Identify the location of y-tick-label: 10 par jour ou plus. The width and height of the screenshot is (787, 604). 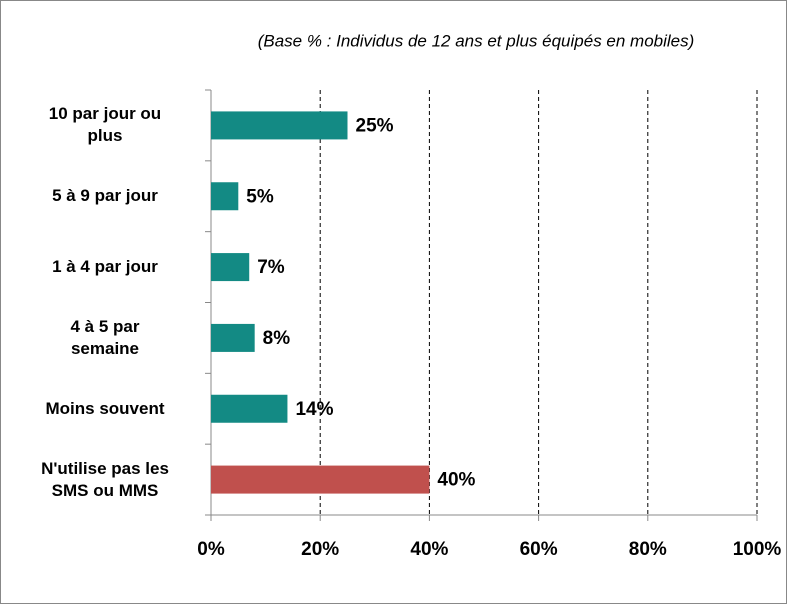
(105, 125).